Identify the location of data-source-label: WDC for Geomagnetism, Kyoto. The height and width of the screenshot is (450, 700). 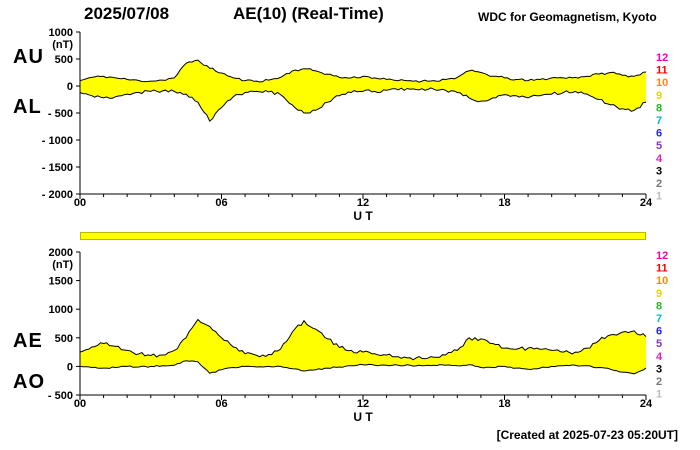
(567, 17).